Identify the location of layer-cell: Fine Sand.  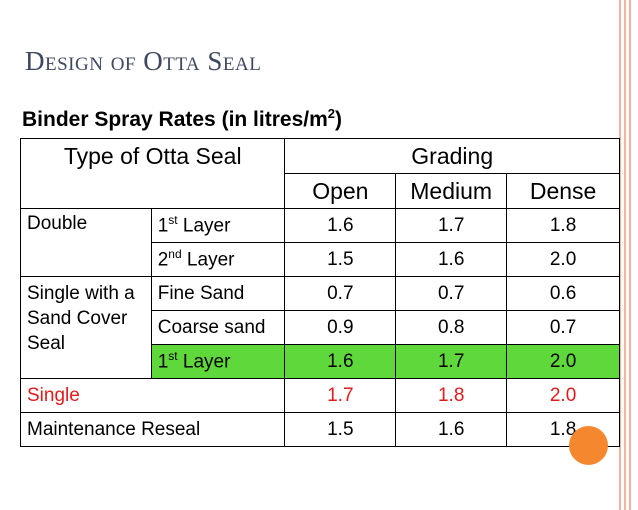
(218, 293).